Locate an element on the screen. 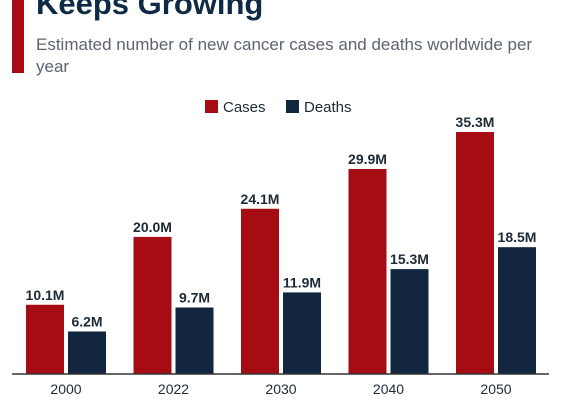 Image resolution: width=561 pixels, height=410 pixels. bar-deaths-2022 is located at coordinates (194, 340).